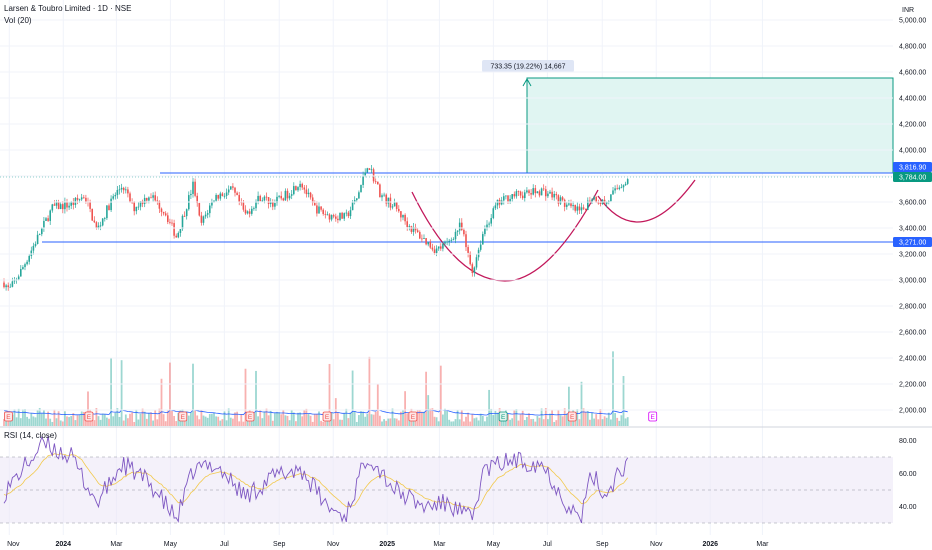  Describe the element at coordinates (762, 544) in the screenshot. I see `time-tick-label: Mar` at that location.